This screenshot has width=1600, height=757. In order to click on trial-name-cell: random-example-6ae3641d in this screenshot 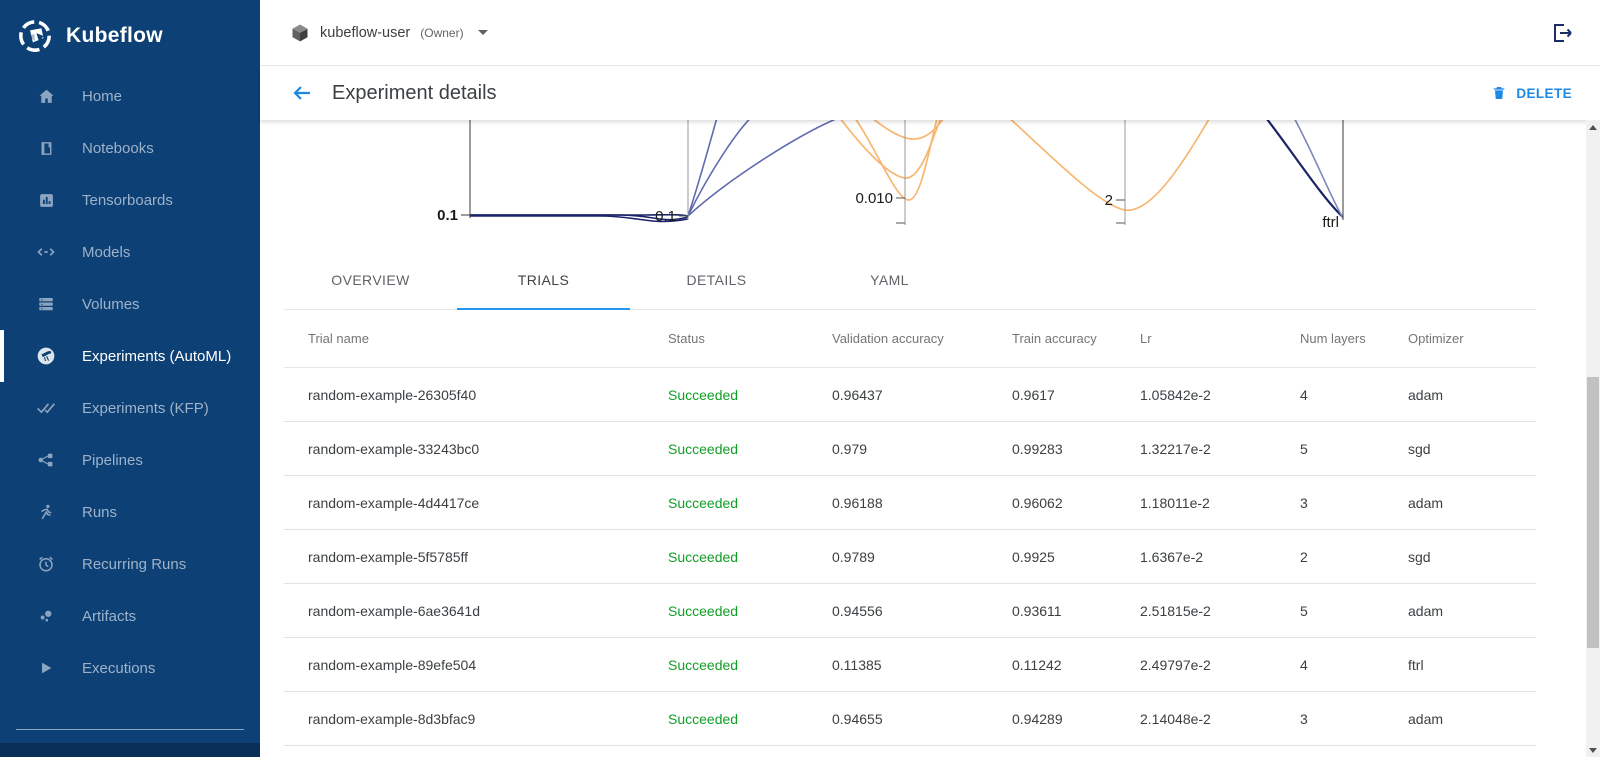, I will do `click(394, 610)`.